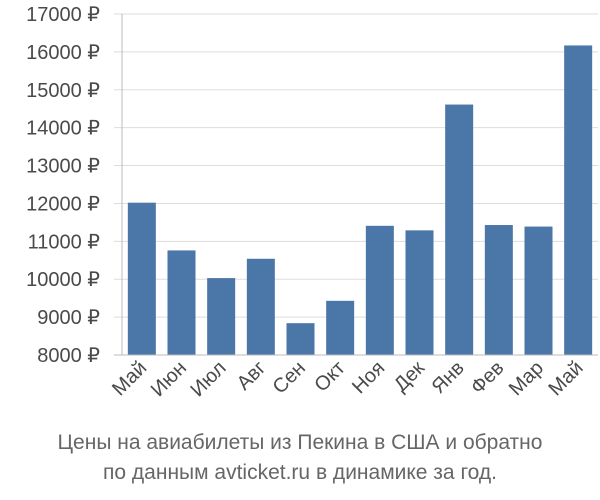 The height and width of the screenshot is (500, 600). Describe the element at coordinates (448, 377) in the screenshot. I see `x-category-label: Янв` at that location.